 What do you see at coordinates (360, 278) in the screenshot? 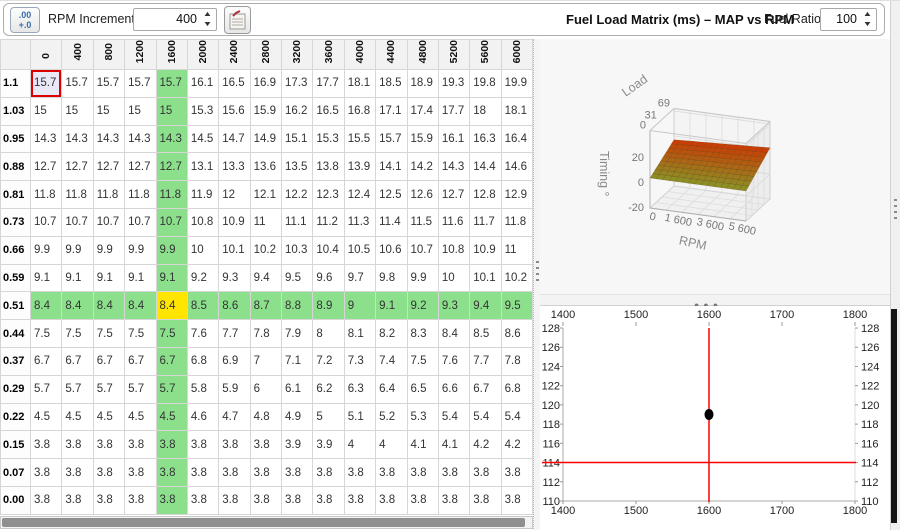
I see `cell-0.59-4000: 9.7` at bounding box center [360, 278].